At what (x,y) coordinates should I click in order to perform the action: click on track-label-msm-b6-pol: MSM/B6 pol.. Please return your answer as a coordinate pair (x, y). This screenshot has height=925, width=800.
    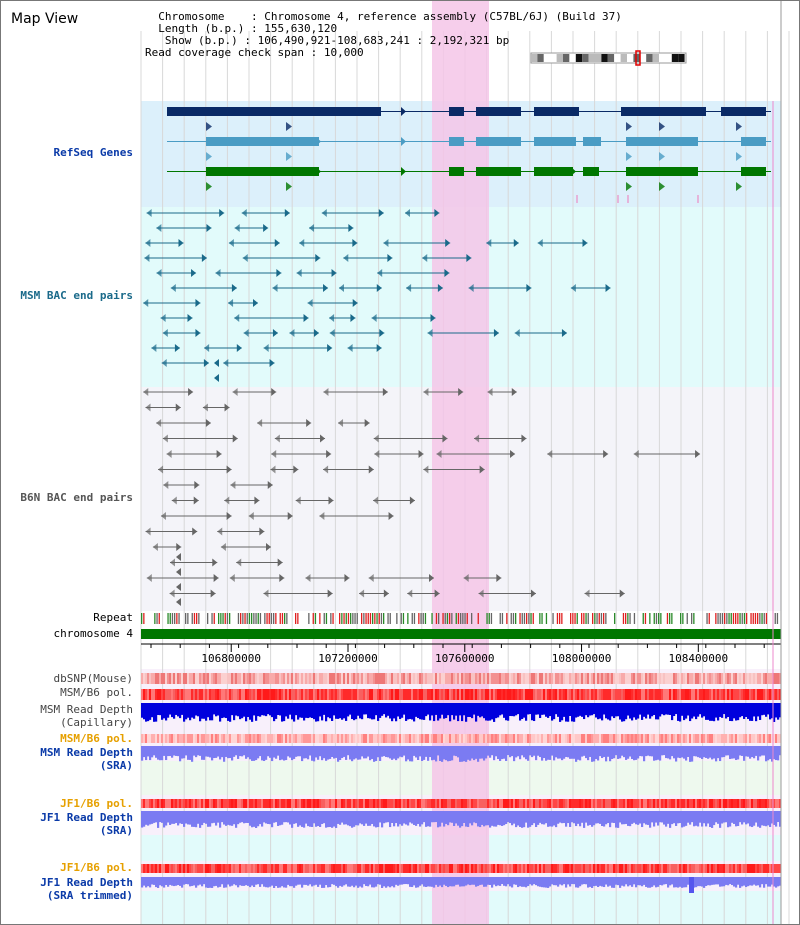
    Looking at the image, I should click on (96, 692).